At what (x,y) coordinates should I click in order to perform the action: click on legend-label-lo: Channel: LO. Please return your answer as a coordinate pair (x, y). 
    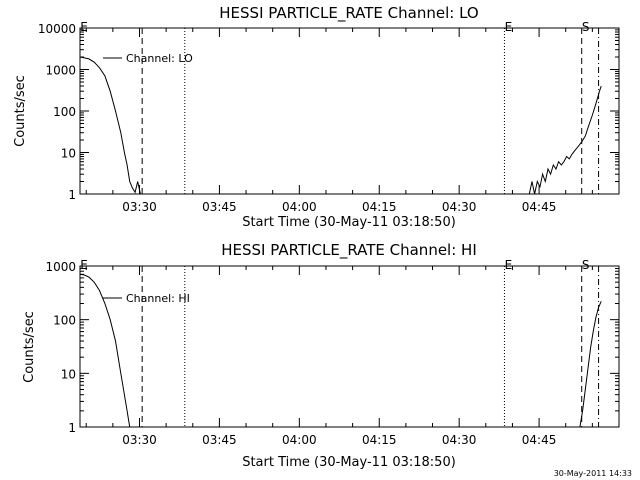
    Looking at the image, I should click on (159, 58).